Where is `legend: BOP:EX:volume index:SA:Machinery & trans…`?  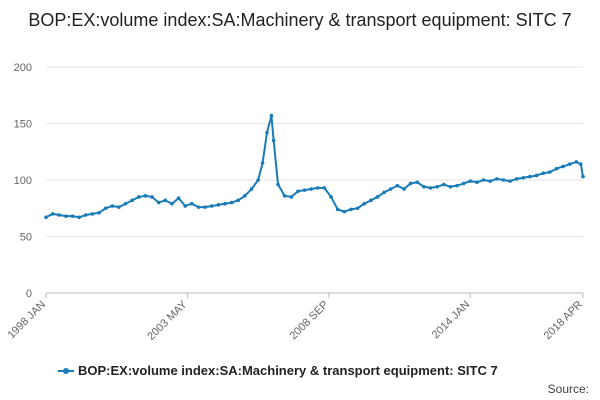
legend: BOP:EX:volume index:SA:Machinery & trans… is located at coordinates (278, 370).